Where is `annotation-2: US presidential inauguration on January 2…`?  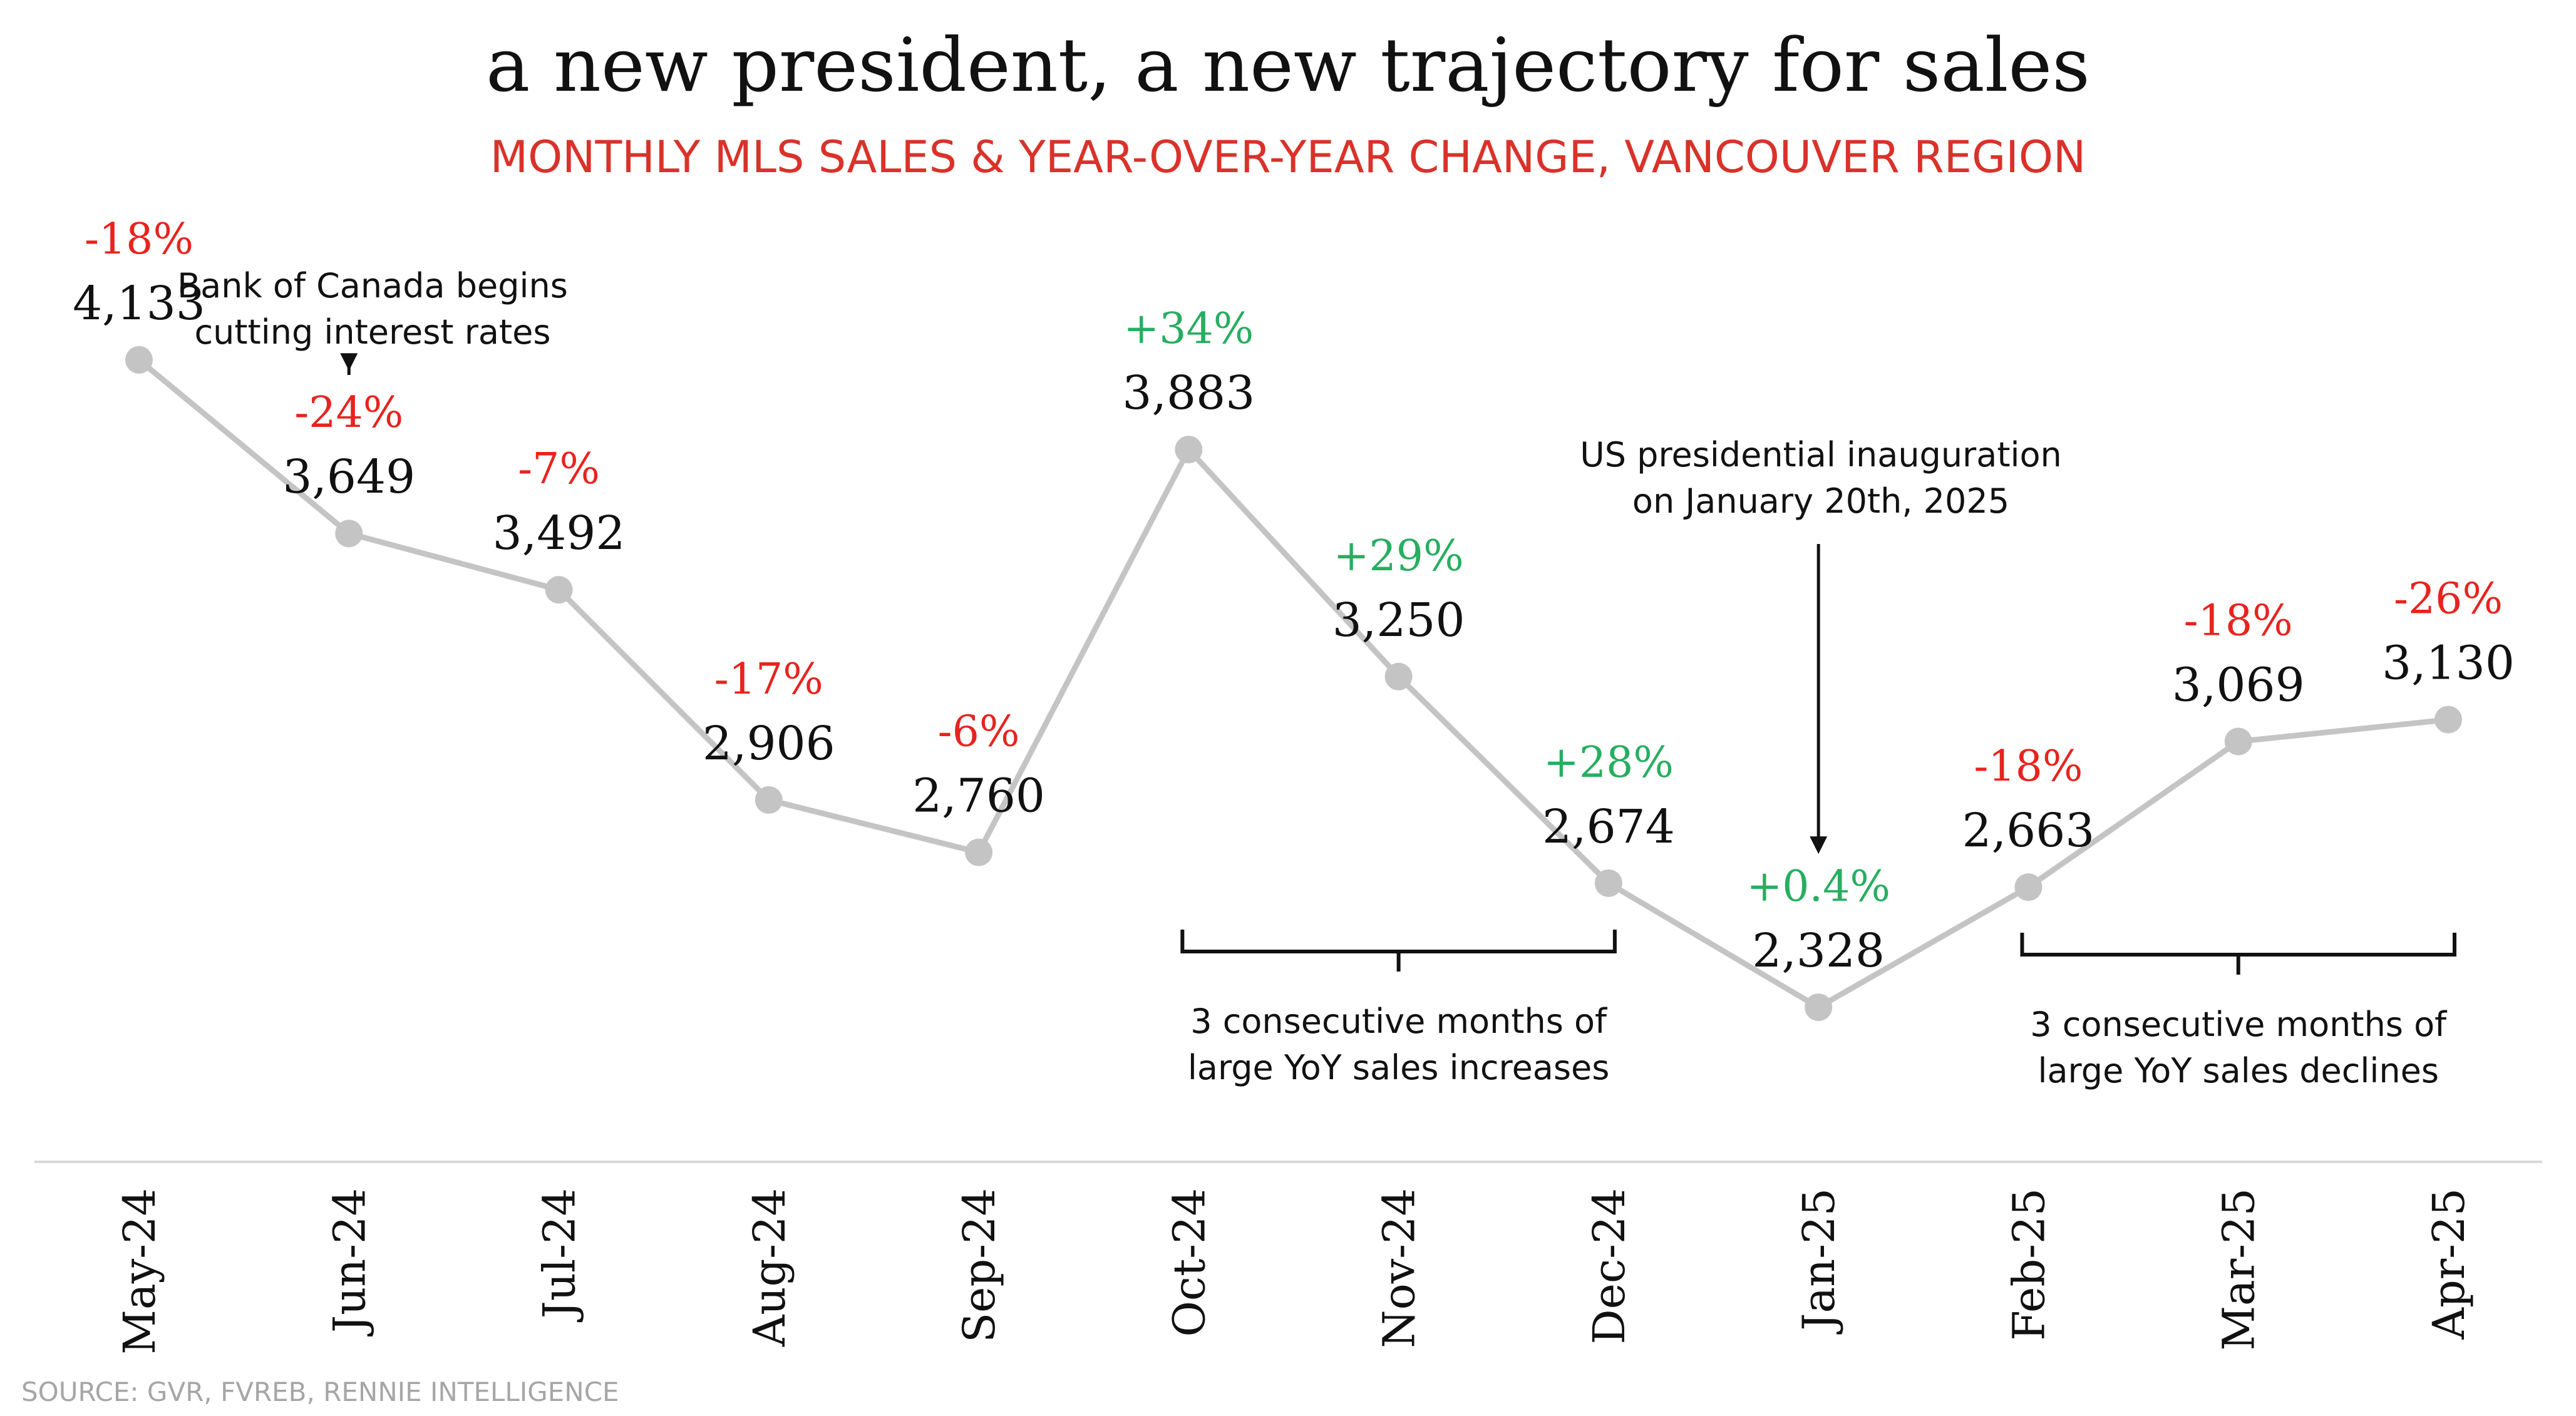
annotation-2: US presidential inauguration on January 2… is located at coordinates (1821, 644).